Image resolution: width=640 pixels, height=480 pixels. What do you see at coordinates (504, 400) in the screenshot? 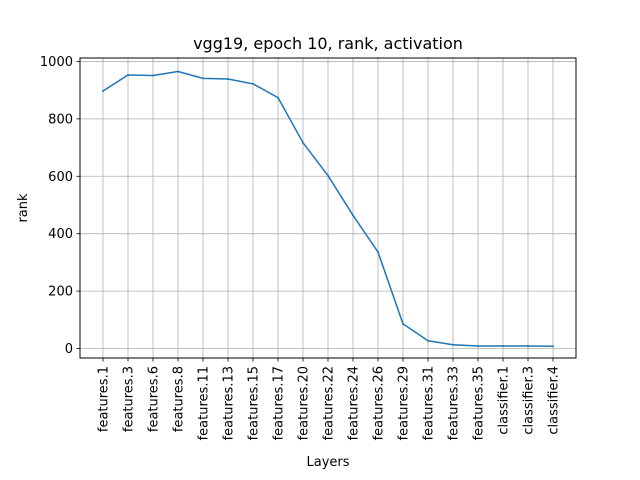
I see `x-tick-label: classifier.1` at bounding box center [504, 400].